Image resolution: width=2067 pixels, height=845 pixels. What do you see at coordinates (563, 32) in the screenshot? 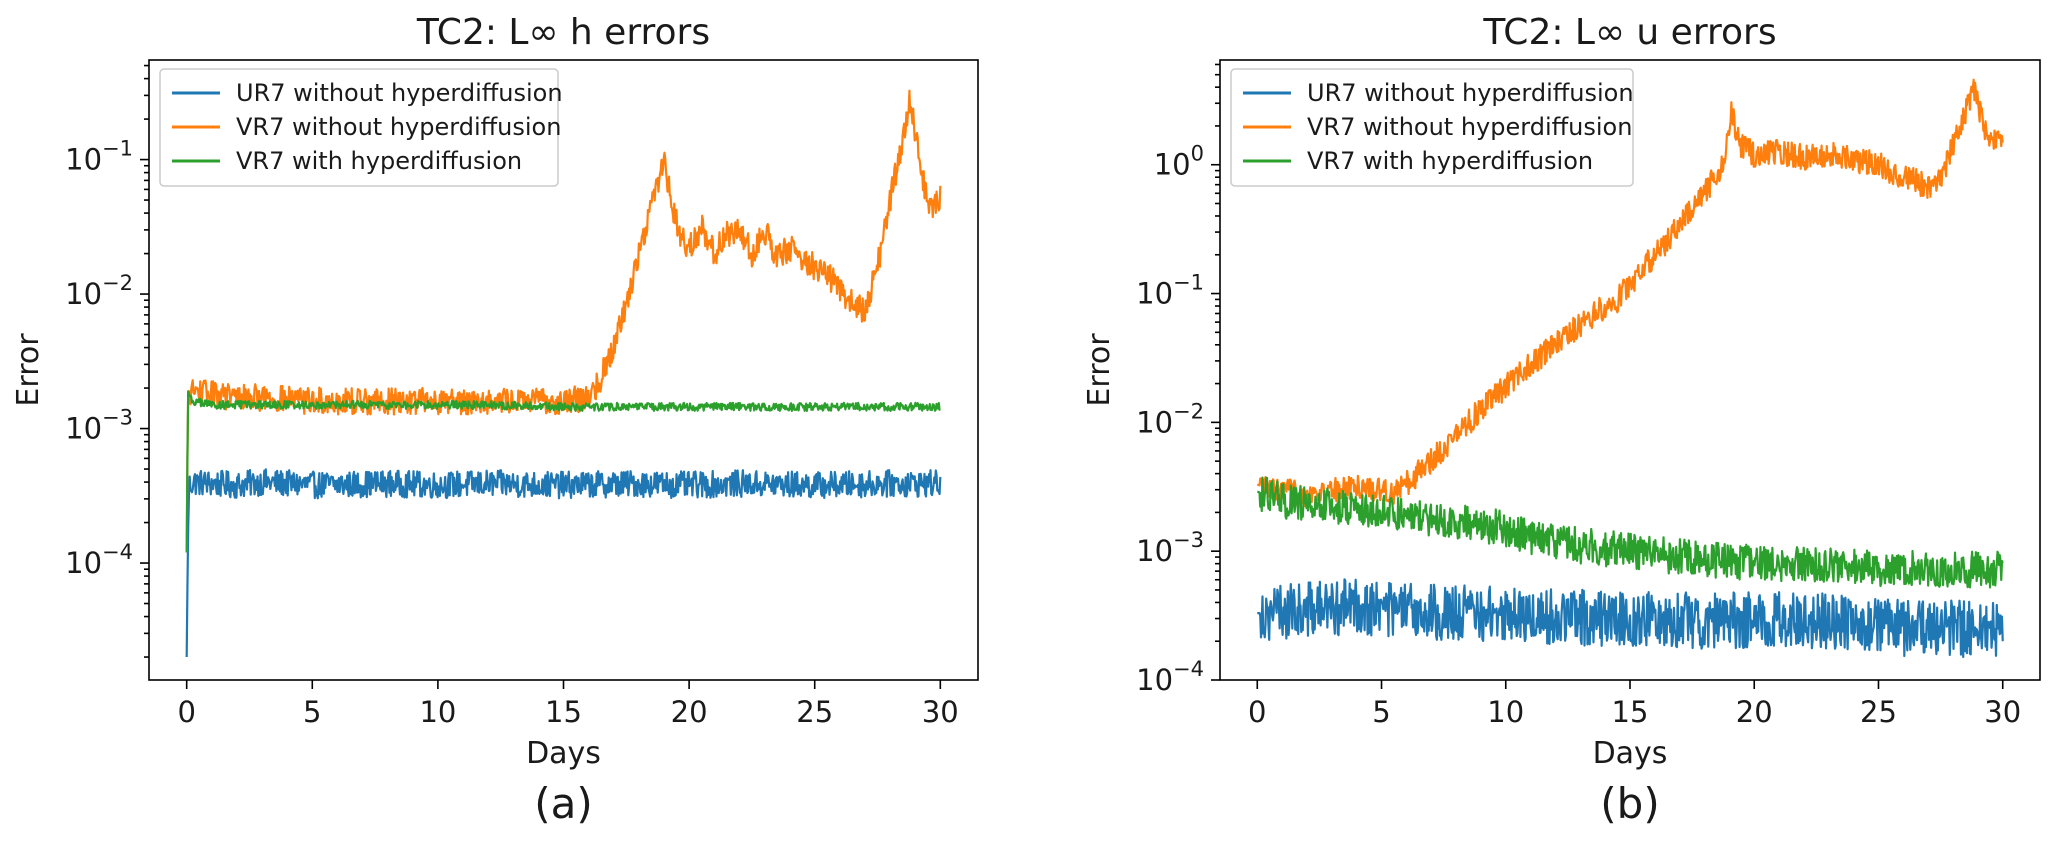
I see `chart-title: TC2: L∞ h errors` at bounding box center [563, 32].